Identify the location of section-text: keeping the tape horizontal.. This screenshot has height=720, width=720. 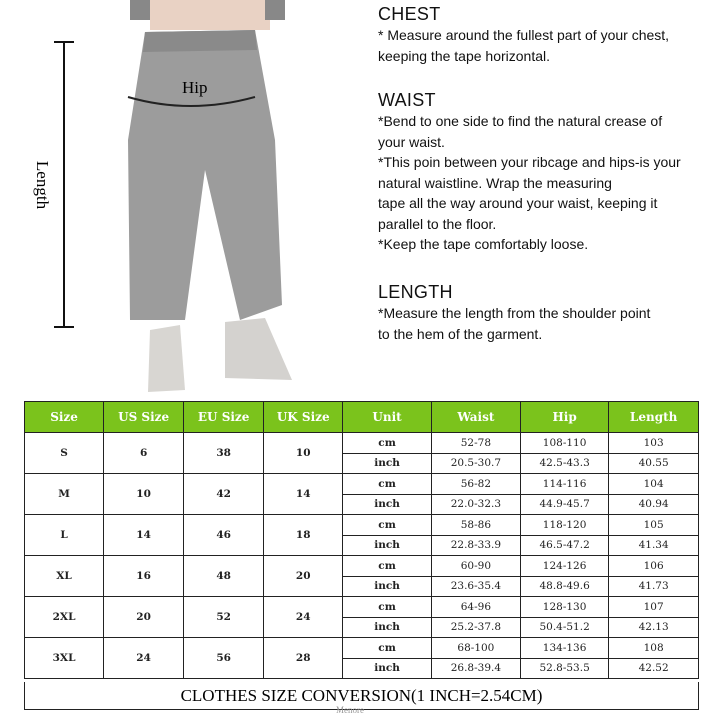
(464, 55).